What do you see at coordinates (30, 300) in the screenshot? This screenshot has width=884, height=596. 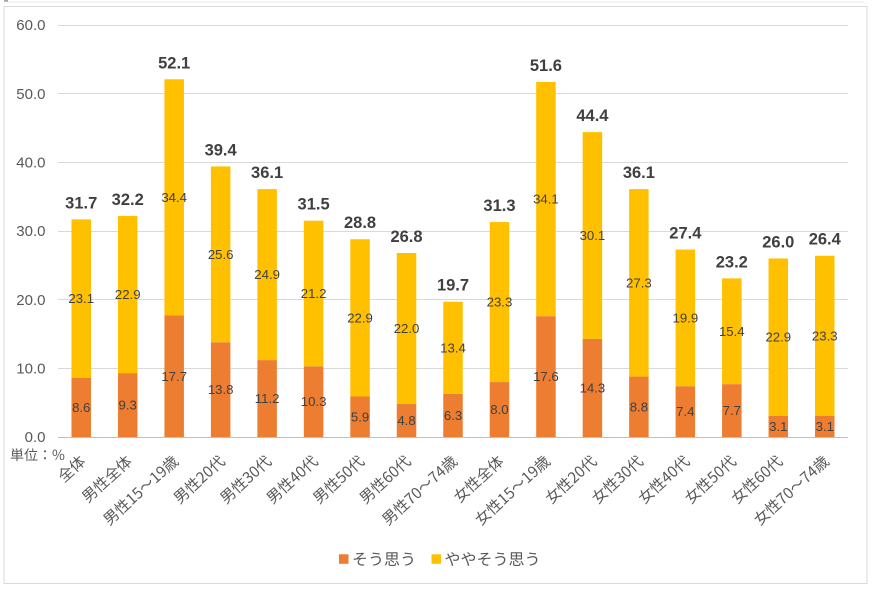 I see `svg-text: 20.0` at bounding box center [30, 300].